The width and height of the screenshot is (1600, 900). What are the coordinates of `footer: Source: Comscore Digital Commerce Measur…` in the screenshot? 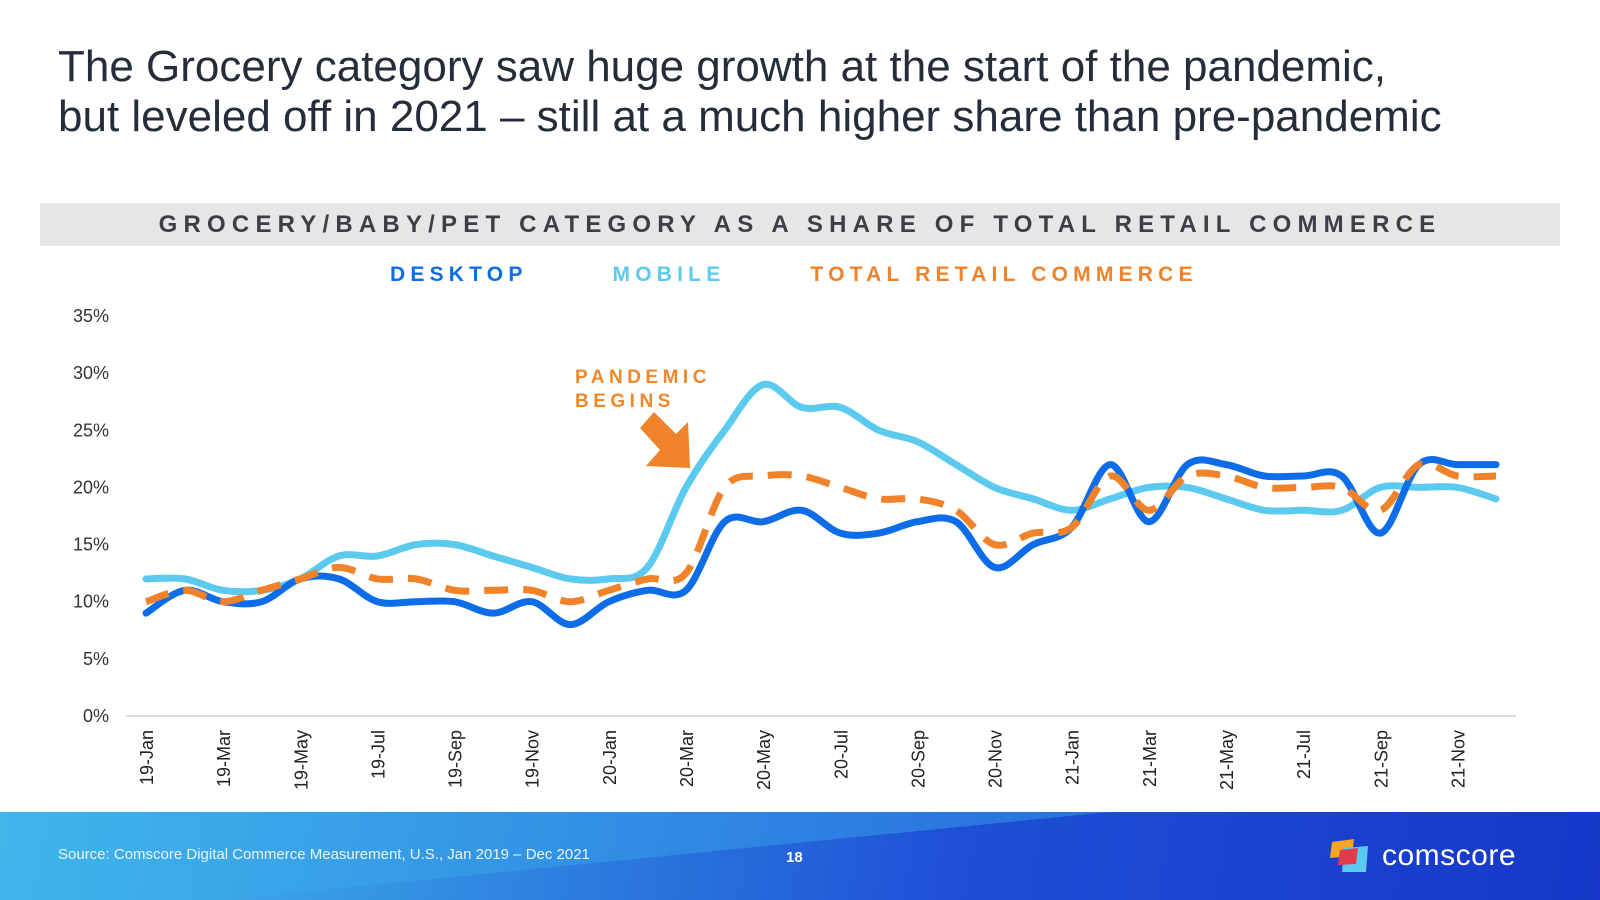 It's located at (800, 856).